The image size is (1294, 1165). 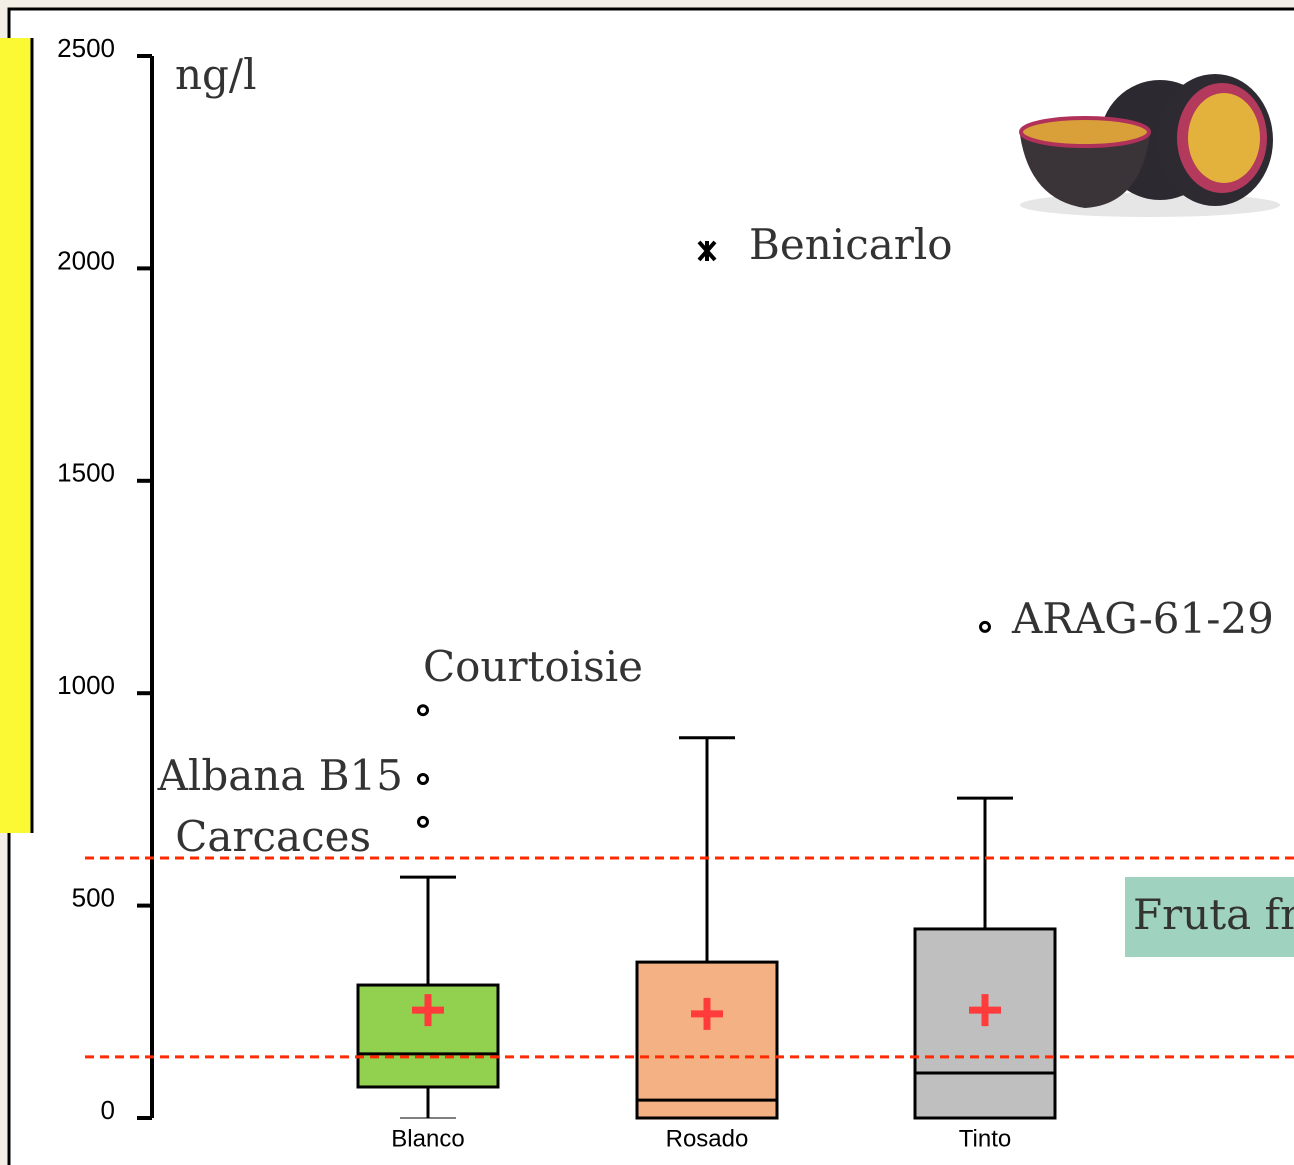 What do you see at coordinates (86, 48) in the screenshot?
I see `y-tick-label: 2500` at bounding box center [86, 48].